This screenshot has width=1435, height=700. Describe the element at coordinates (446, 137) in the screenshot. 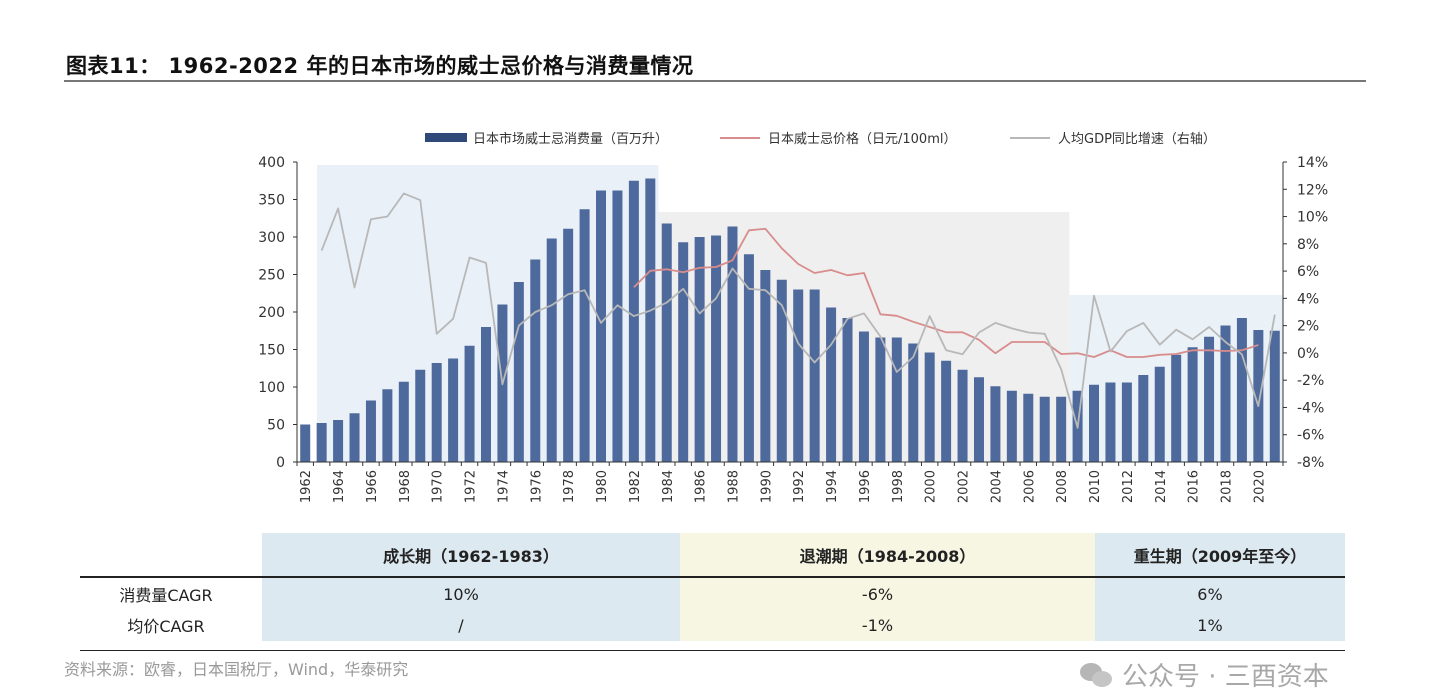

I see `legend-swatch-bar` at that location.